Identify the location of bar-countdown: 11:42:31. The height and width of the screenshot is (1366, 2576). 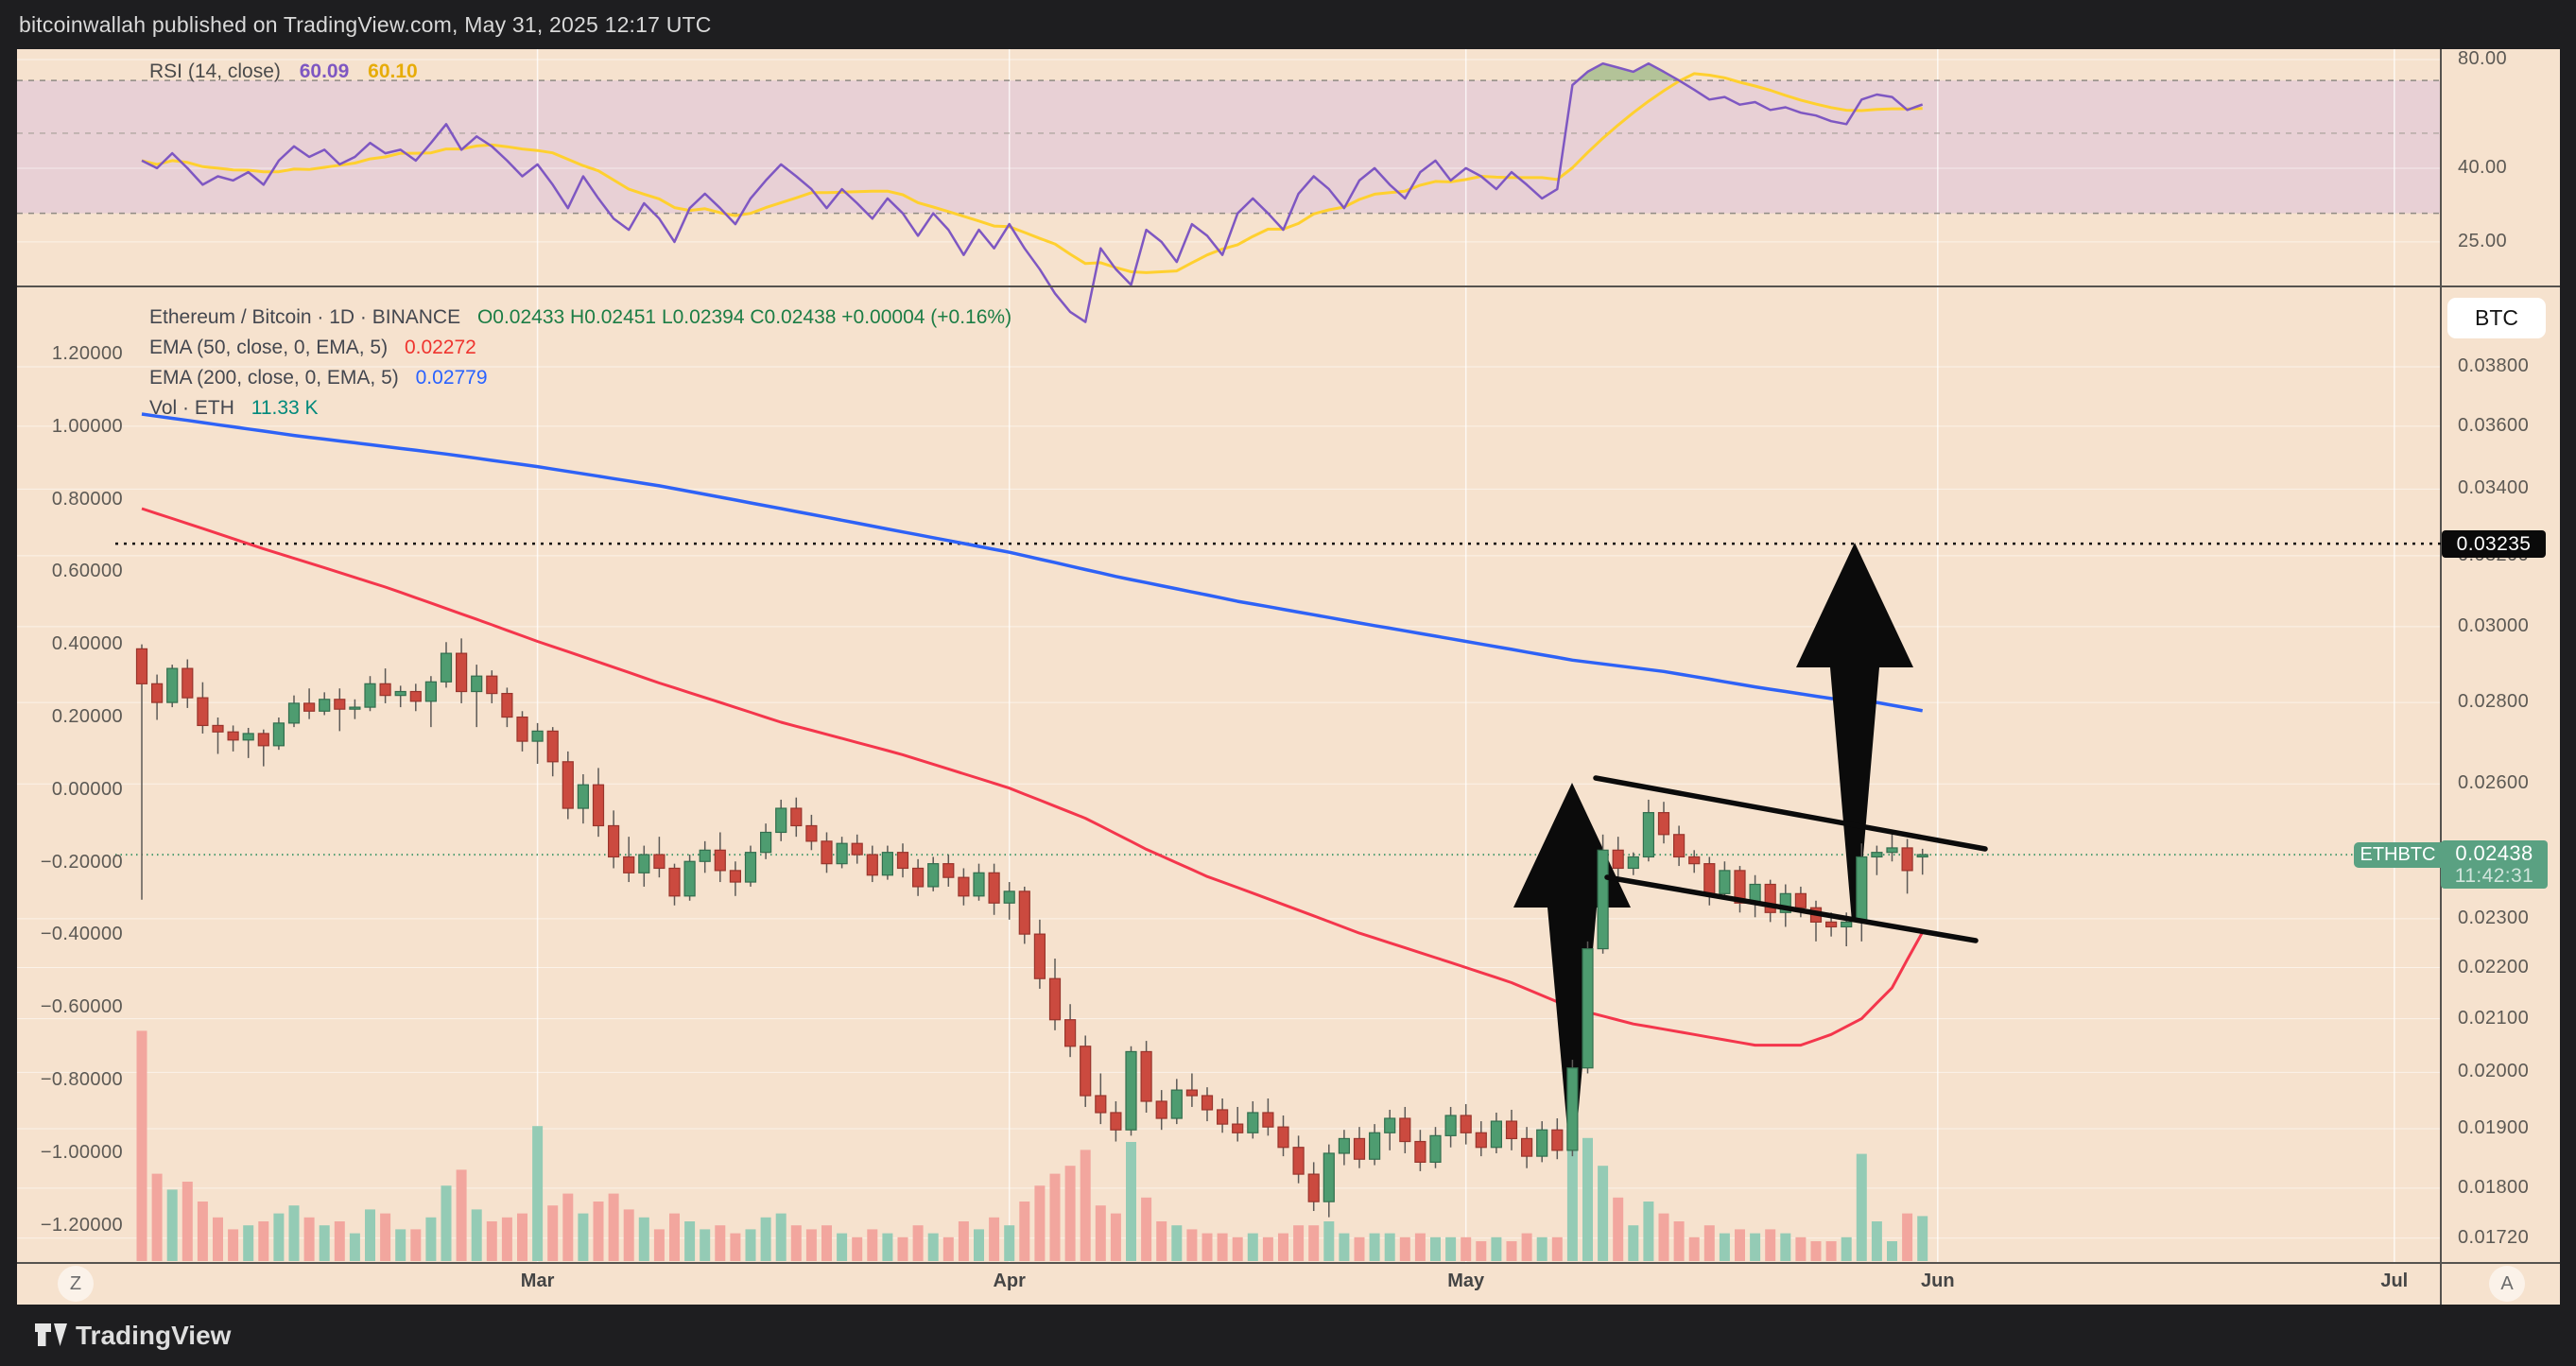
(2494, 877).